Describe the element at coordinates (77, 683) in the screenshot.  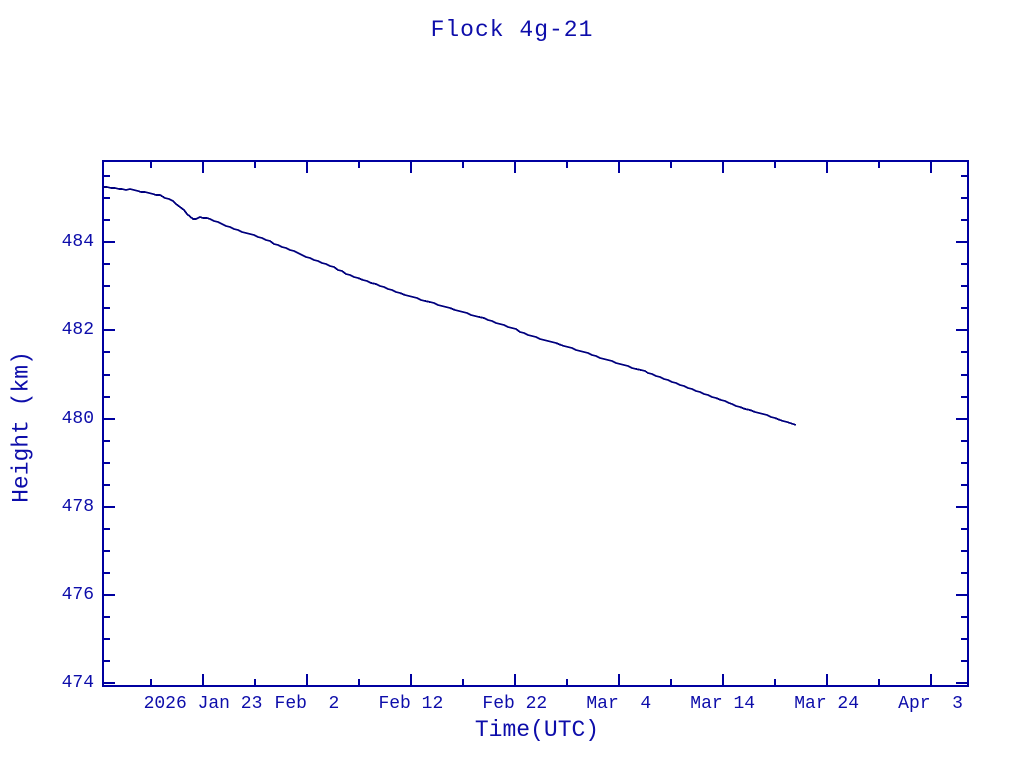
I see `y-tick-label: 474` at that location.